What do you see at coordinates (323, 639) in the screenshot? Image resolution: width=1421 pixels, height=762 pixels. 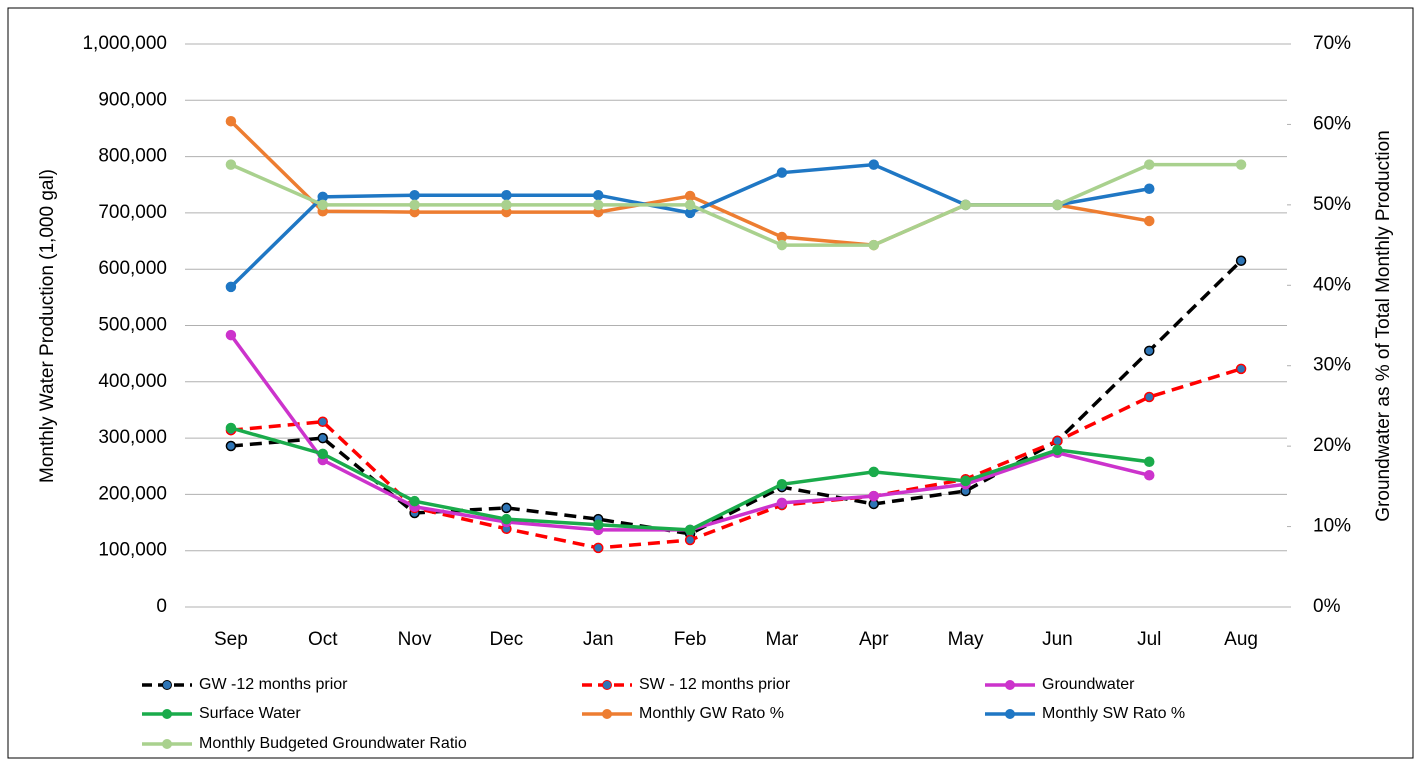 I see `x-tick-label: Oct` at bounding box center [323, 639].